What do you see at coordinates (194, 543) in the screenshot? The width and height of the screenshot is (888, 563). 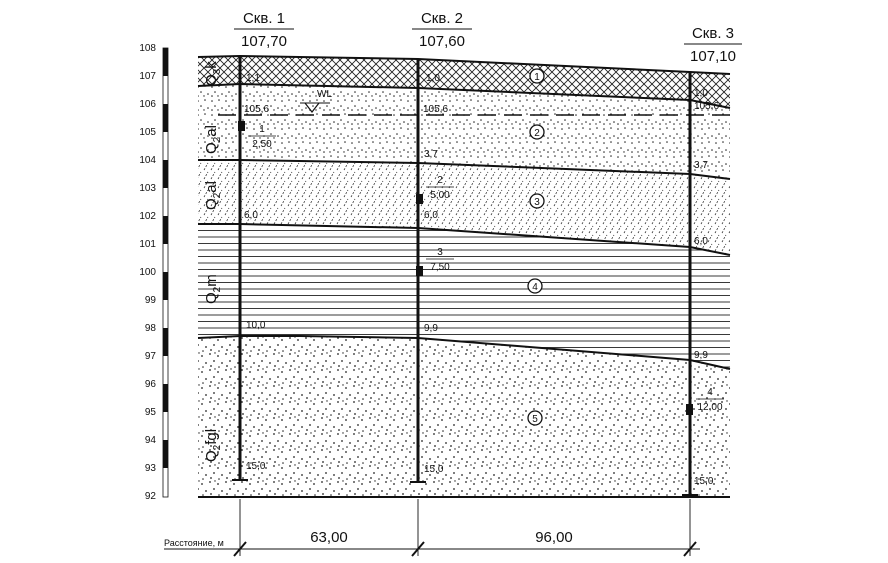 I see `distance-axis-label: Расстояние, м` at bounding box center [194, 543].